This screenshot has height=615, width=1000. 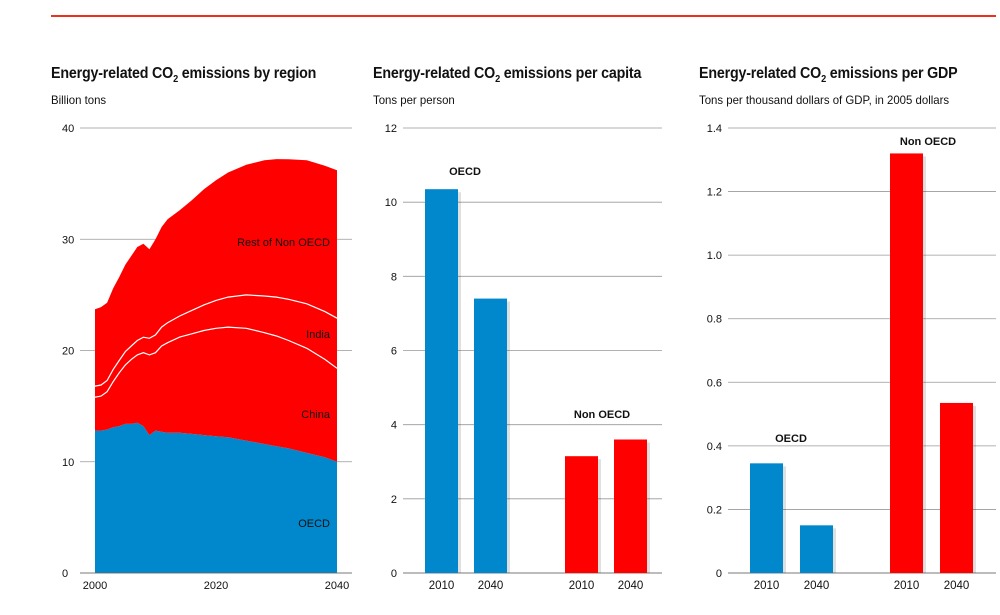 What do you see at coordinates (184, 75) in the screenshot?
I see `panel1-title: Energy-related CO2 emissions by region` at bounding box center [184, 75].